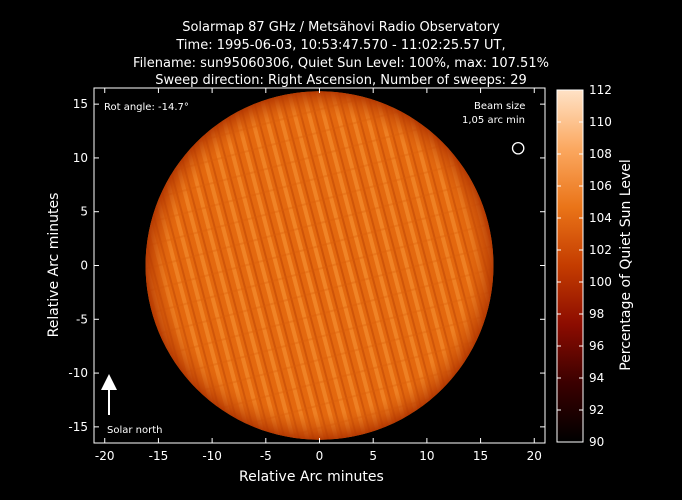 This screenshot has width=682, height=500. I want to click on colorbar-ticks: 90 92 94 96 98 100 102 104 106 108 110 112, so click(584, 266).